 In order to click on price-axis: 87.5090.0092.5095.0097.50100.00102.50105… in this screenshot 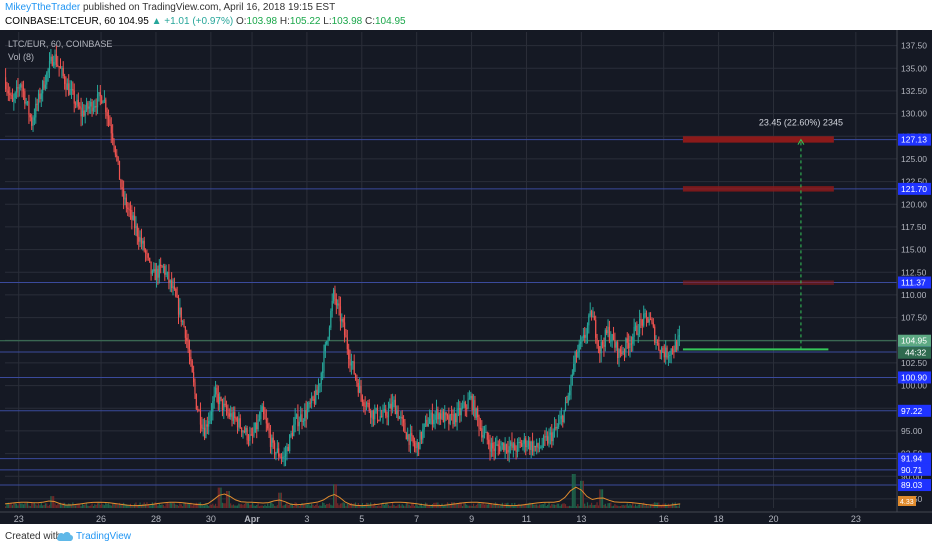, I will do `click(914, 277)`.